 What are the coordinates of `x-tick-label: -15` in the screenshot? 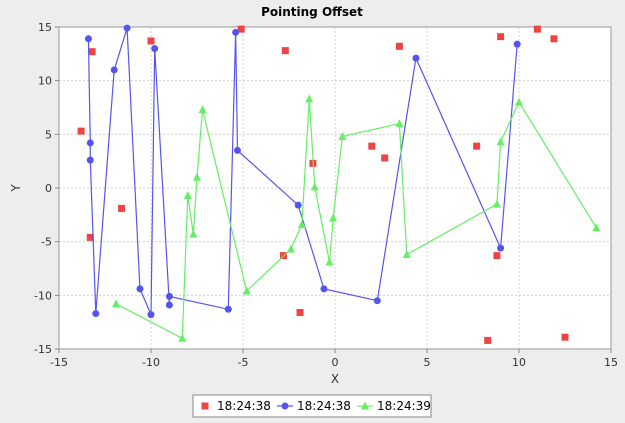 It's located at (59, 362).